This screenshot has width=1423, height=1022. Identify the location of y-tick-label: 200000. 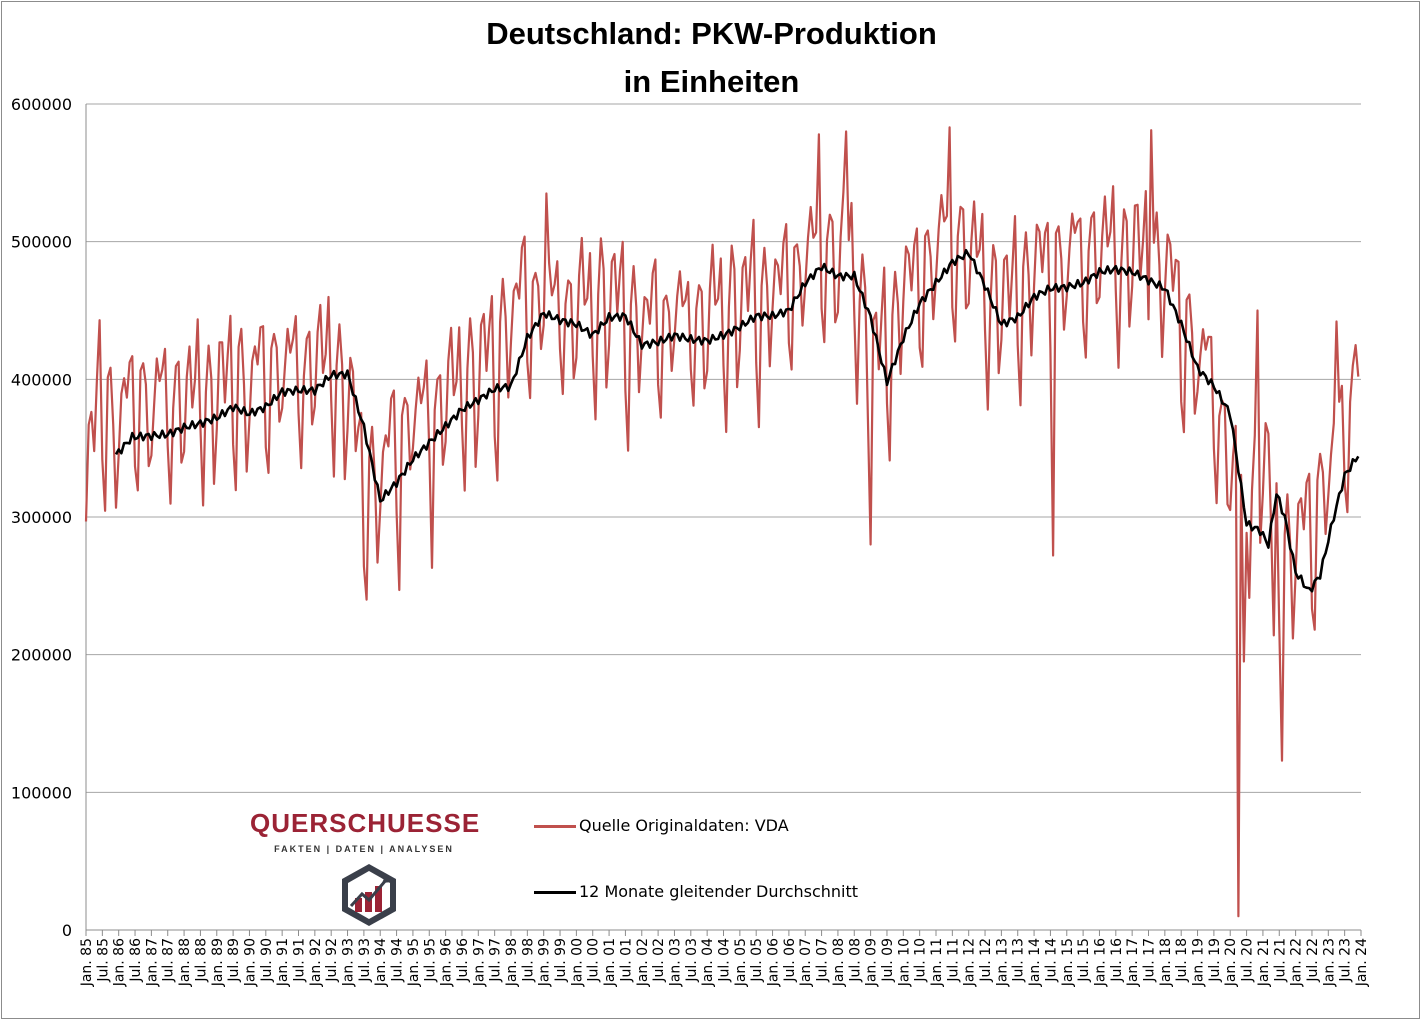
(41, 655).